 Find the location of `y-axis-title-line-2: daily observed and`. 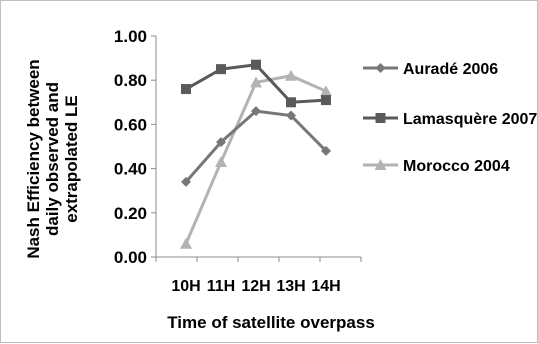

y-axis-title-line-2: daily observed and is located at coordinates (52, 159).